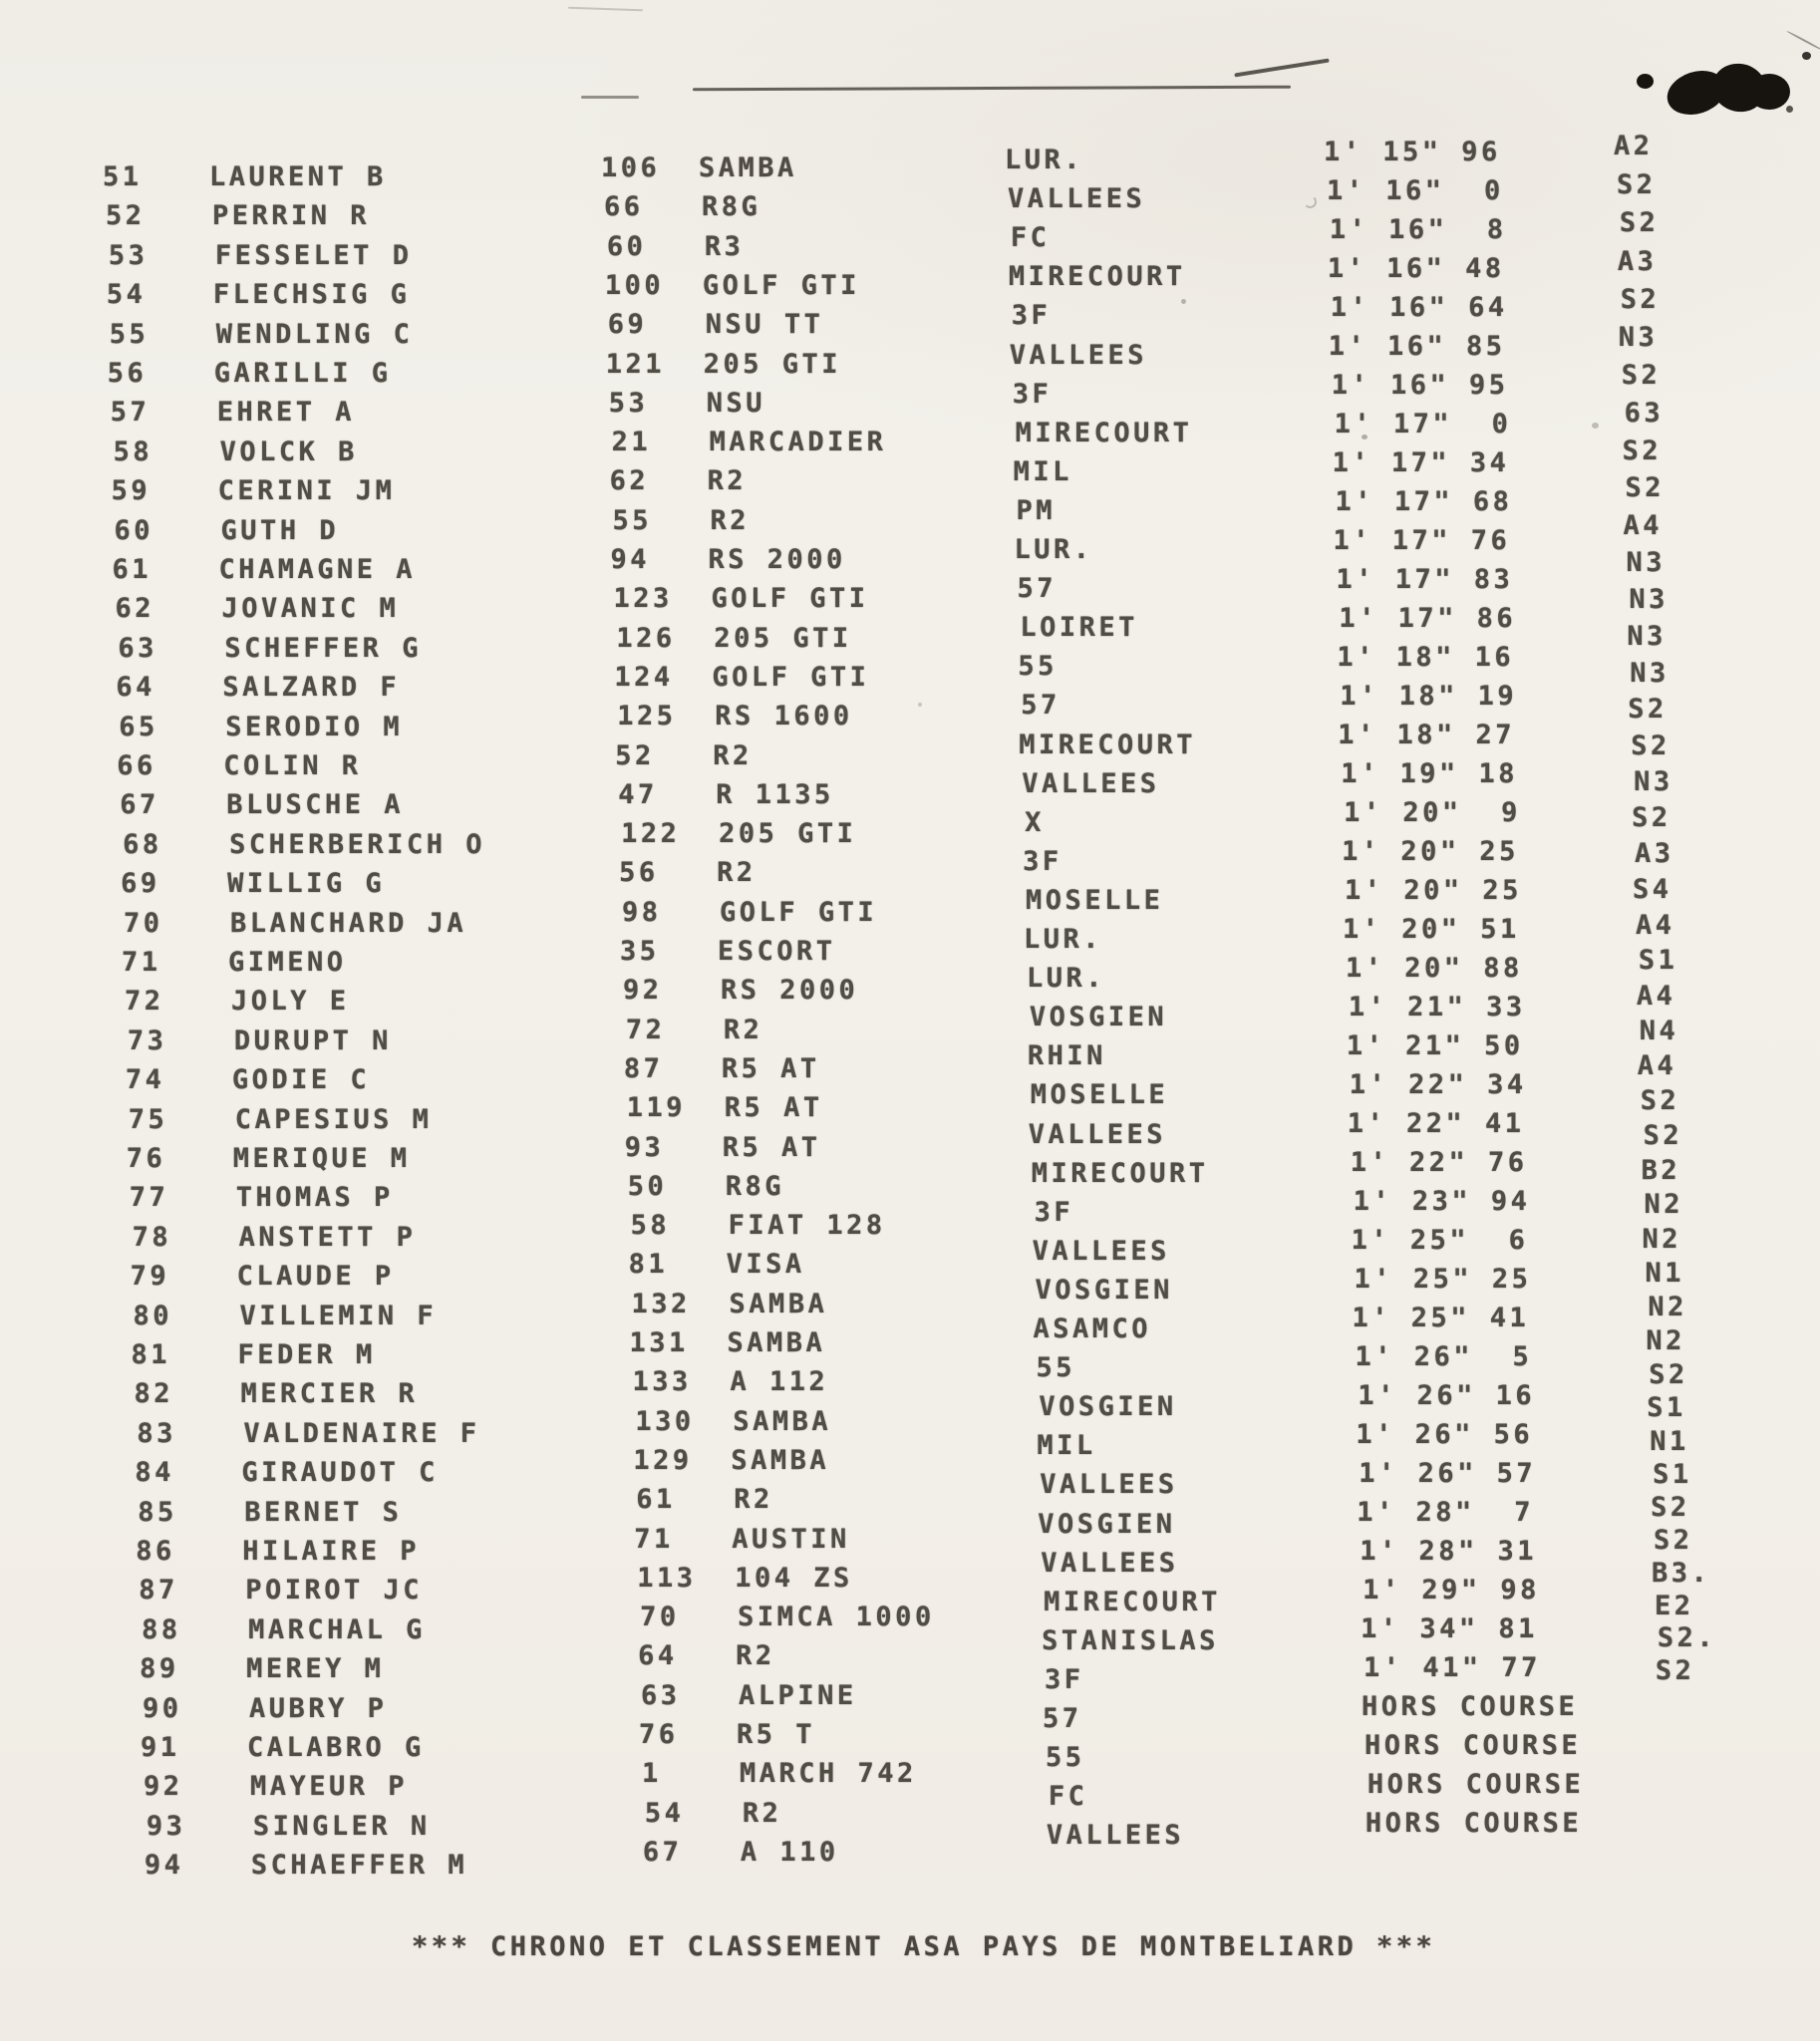 The width and height of the screenshot is (1820, 2041). What do you see at coordinates (1659, 1031) in the screenshot?
I see `class-cell: N4` at bounding box center [1659, 1031].